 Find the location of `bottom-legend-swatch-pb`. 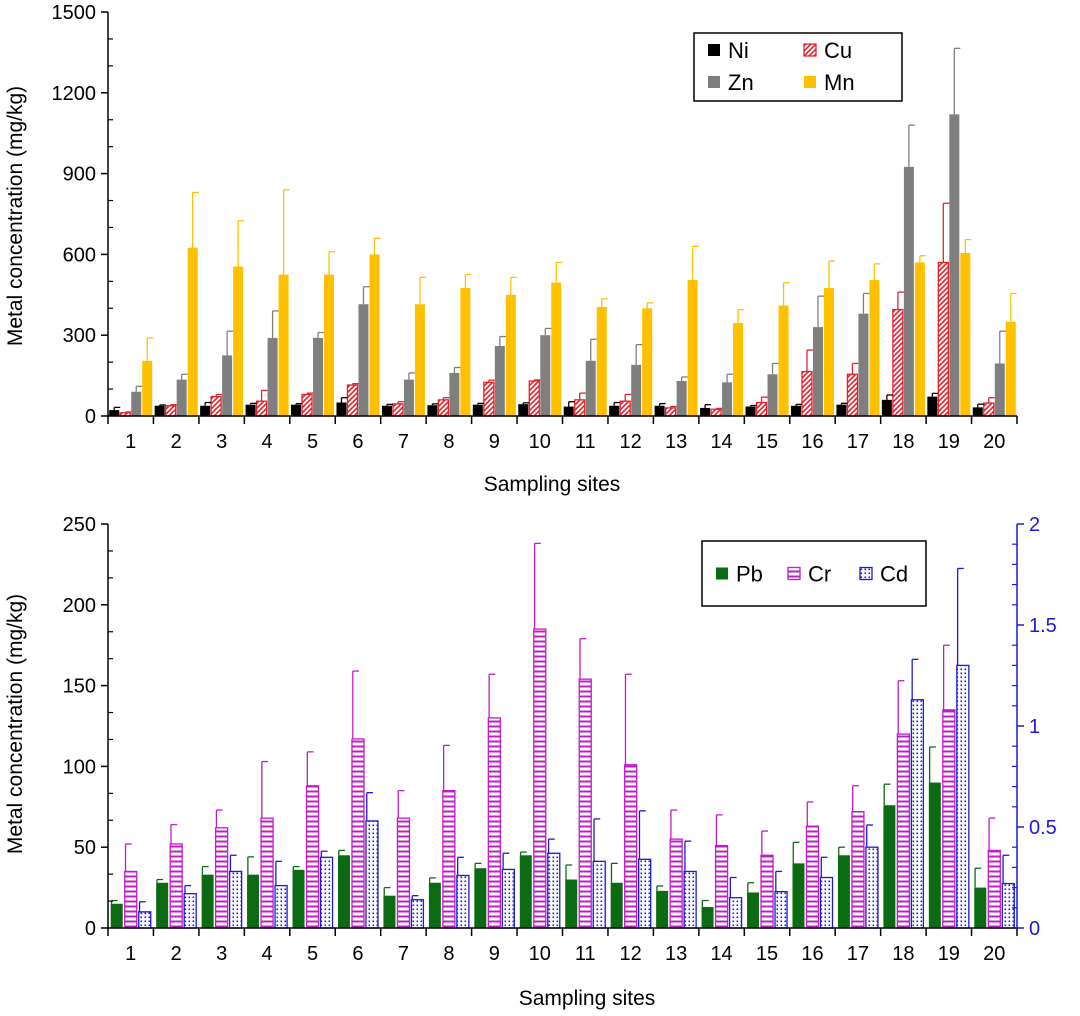

bottom-legend-swatch-pb is located at coordinates (722, 573).